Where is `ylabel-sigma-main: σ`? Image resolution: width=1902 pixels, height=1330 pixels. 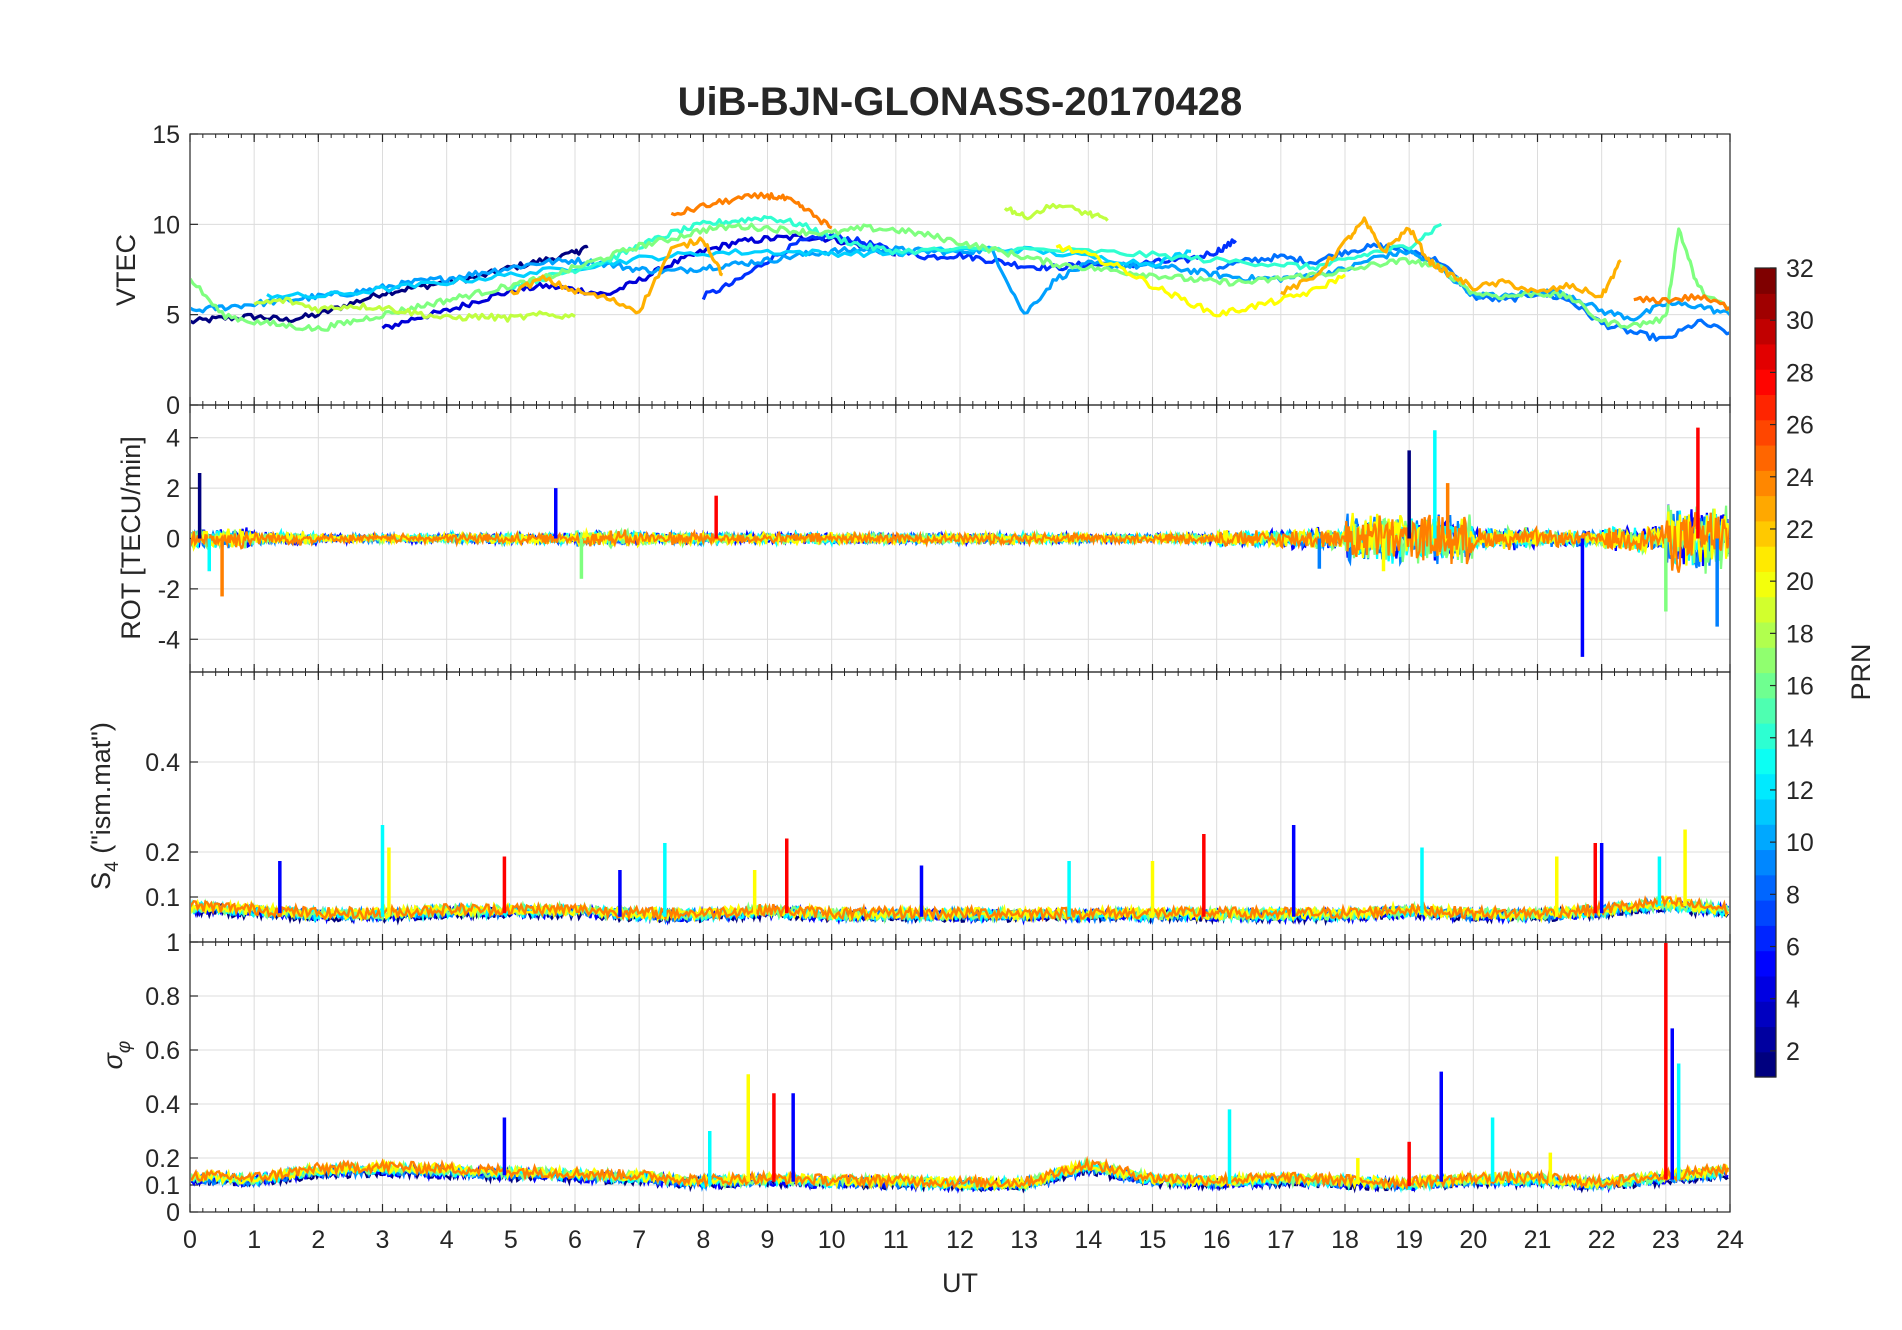
ylabel-sigma-main: σ is located at coordinates (113, 1060).